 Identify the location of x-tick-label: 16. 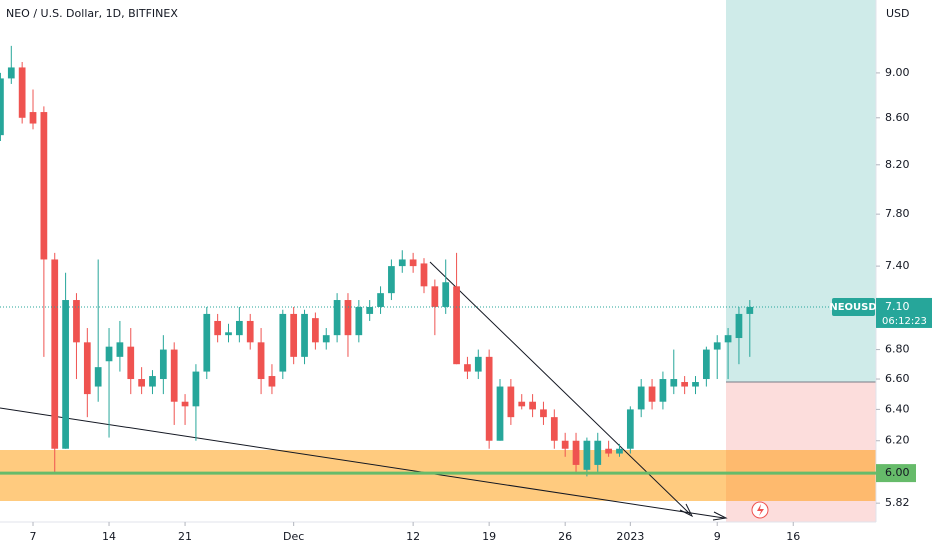
(793, 536).